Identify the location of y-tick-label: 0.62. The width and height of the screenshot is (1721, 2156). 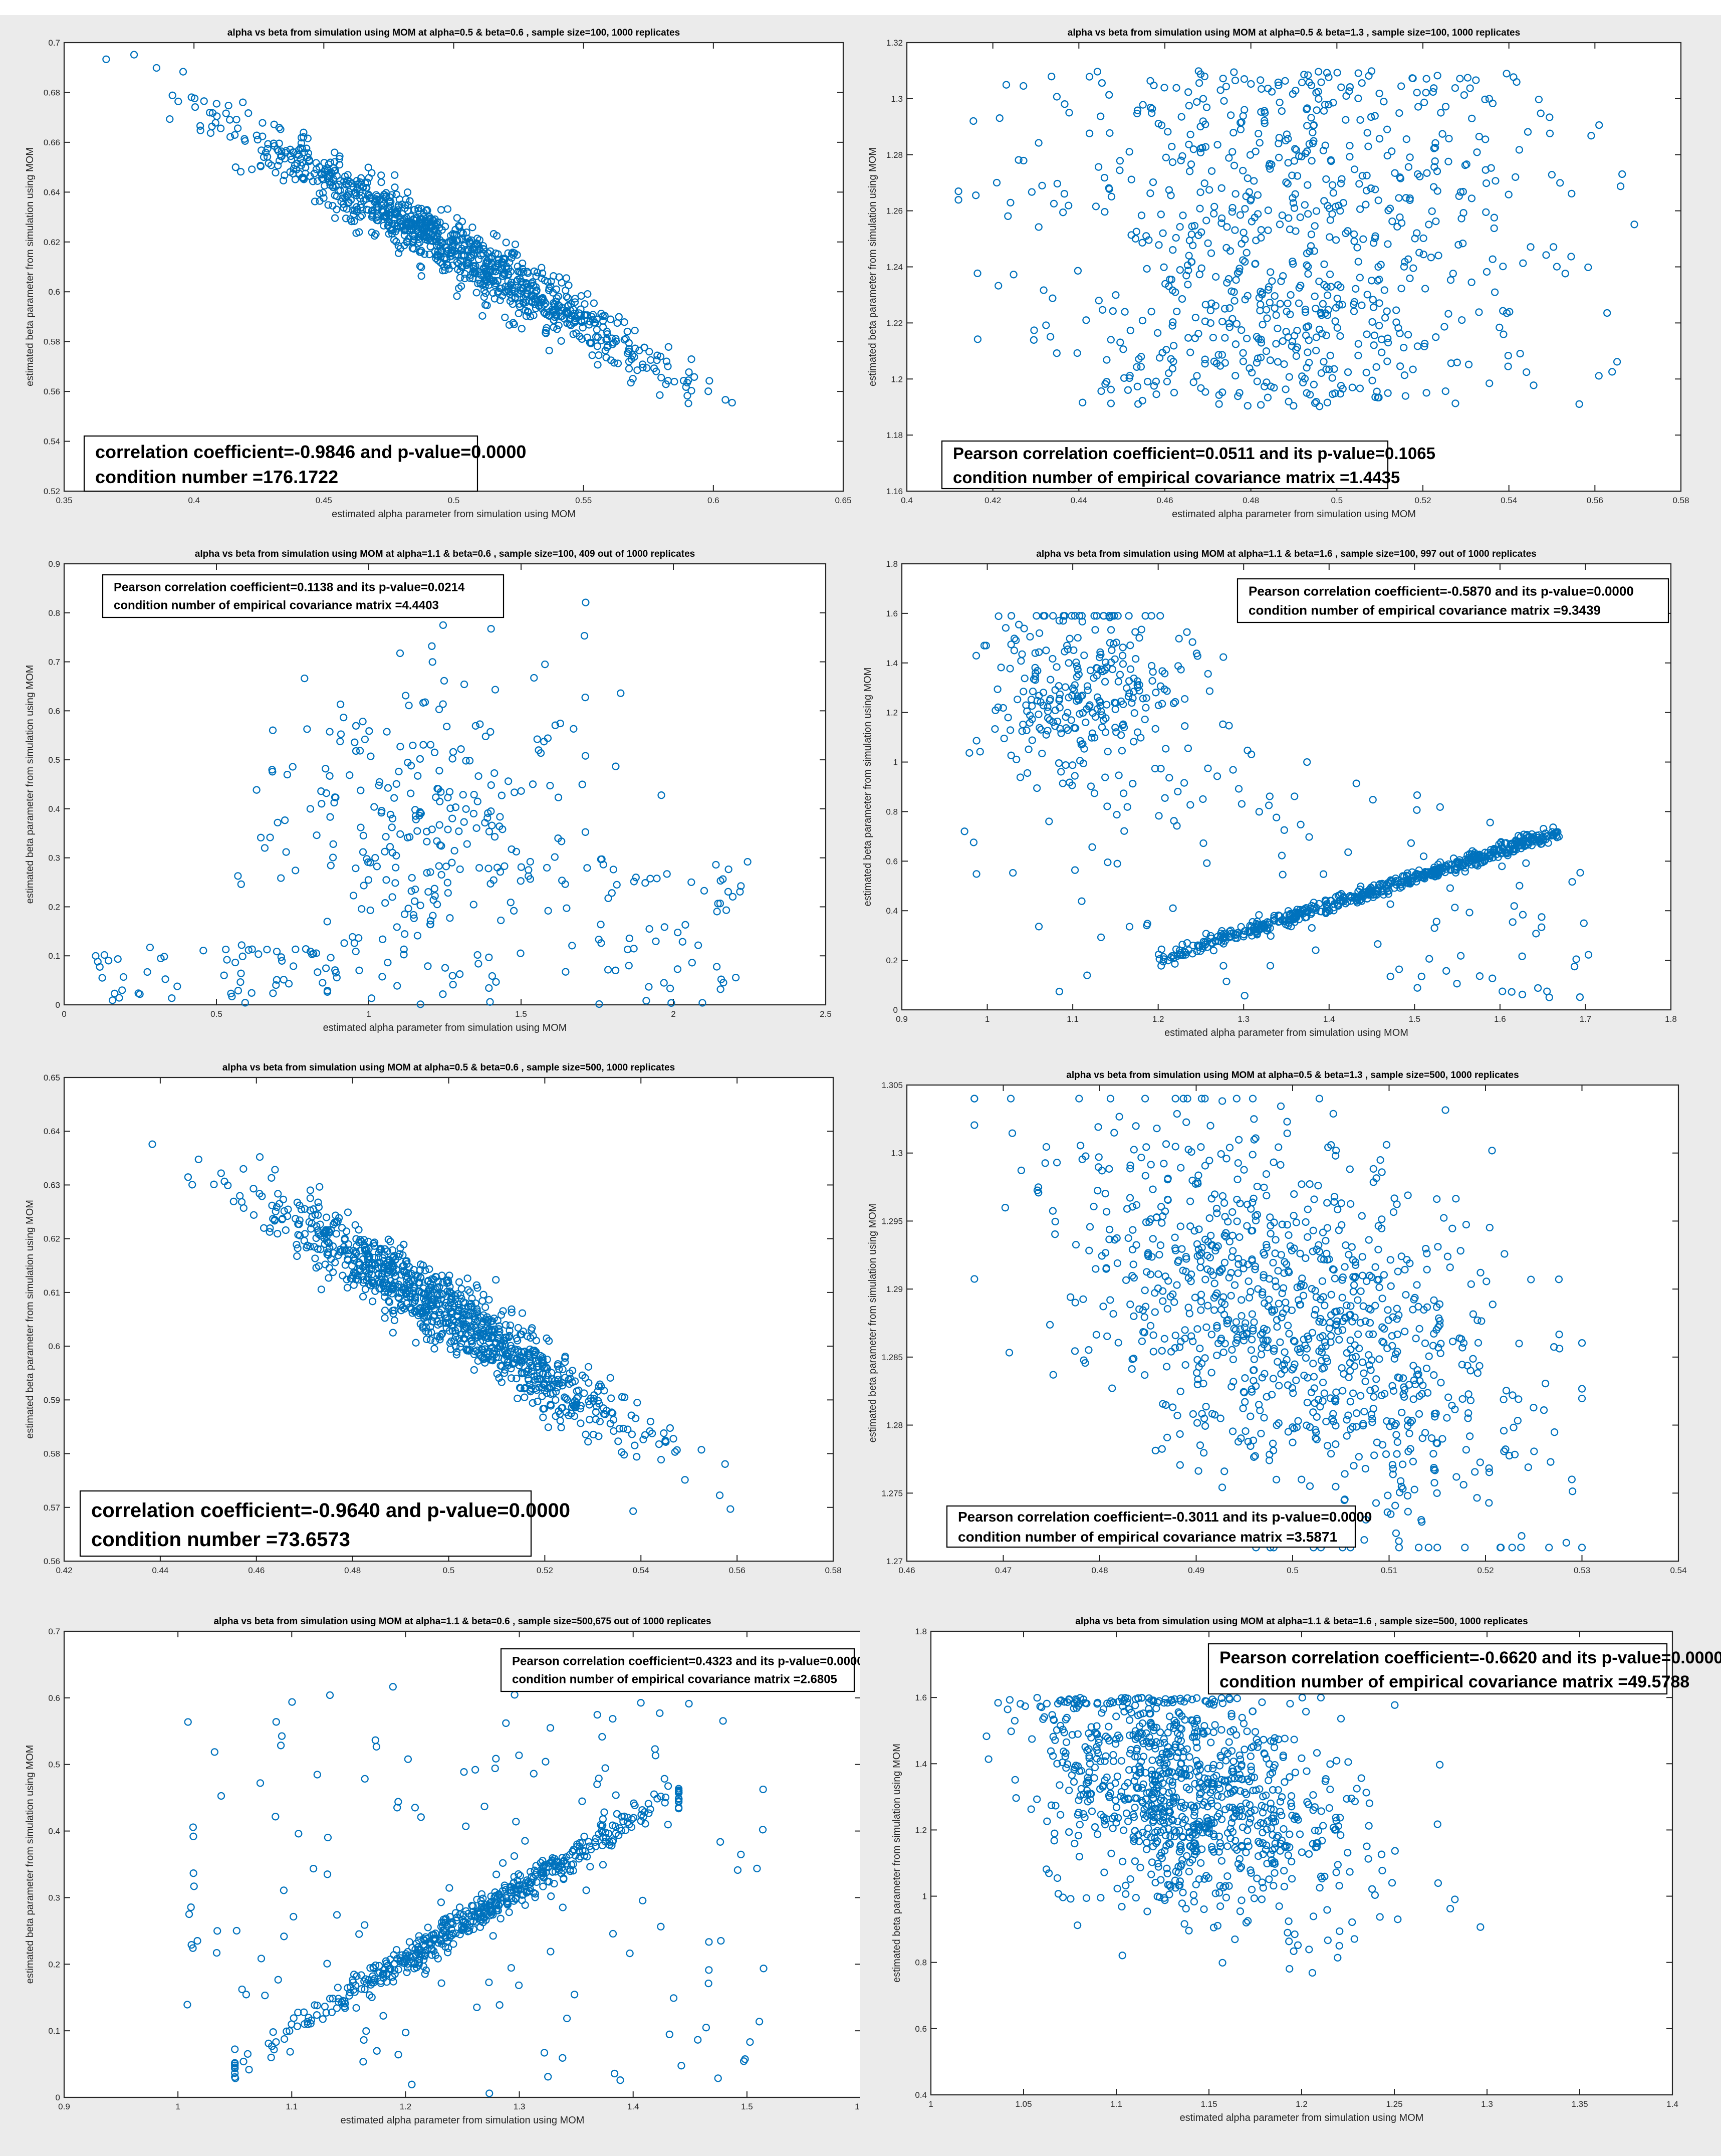
(52, 1239).